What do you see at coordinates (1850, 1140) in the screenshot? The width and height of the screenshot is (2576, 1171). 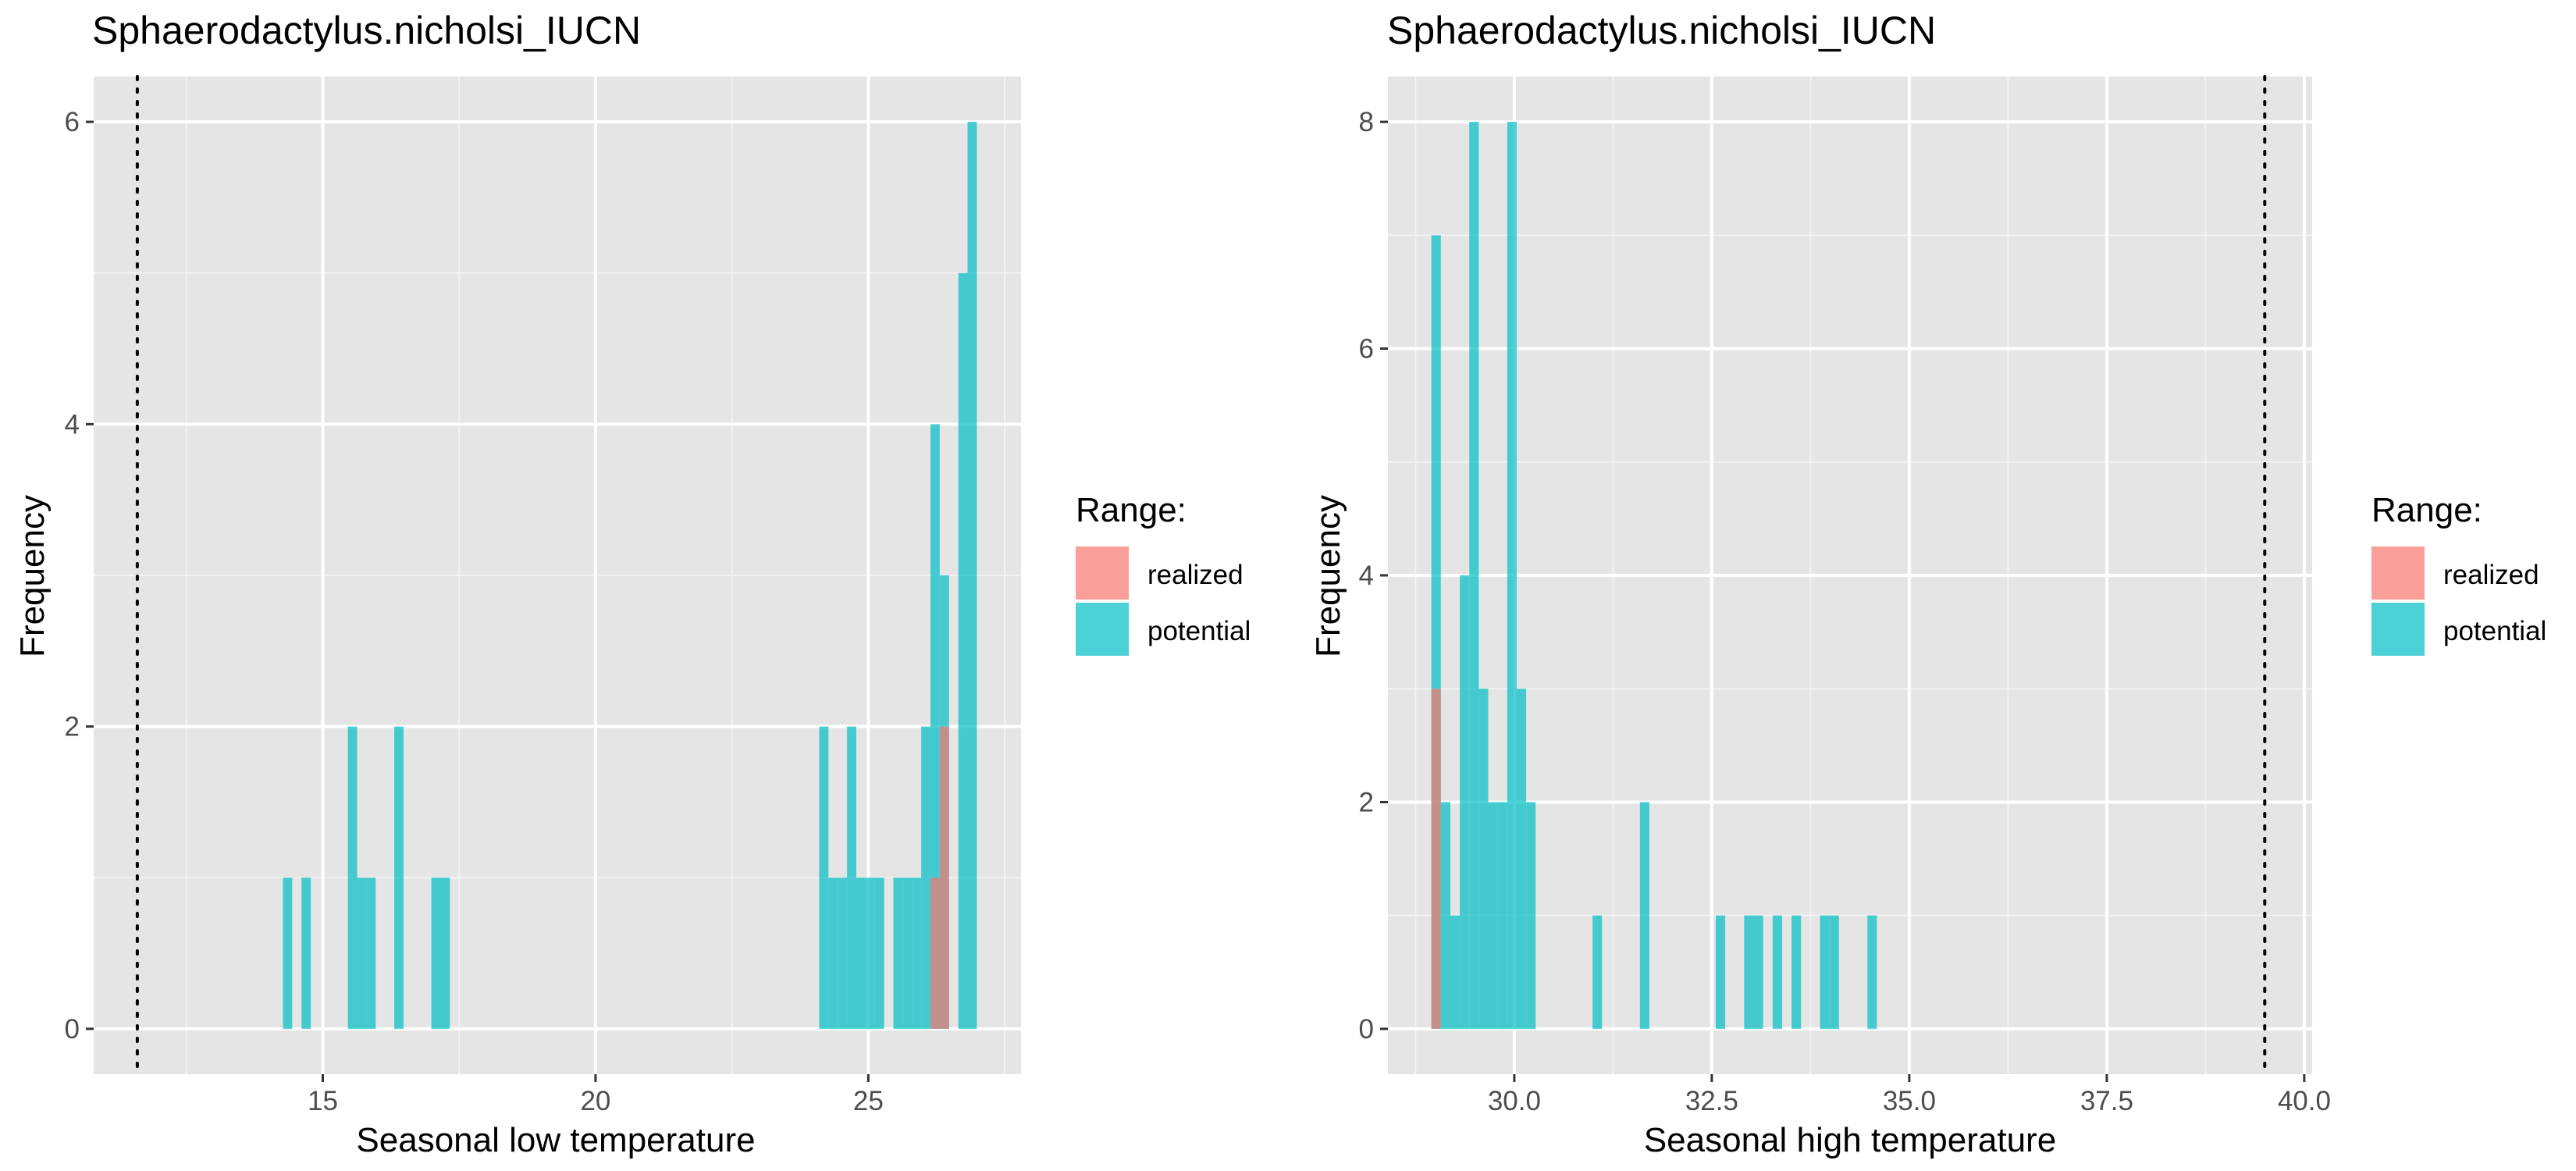 I see `x-axis-label: Seasonal high temperature` at bounding box center [1850, 1140].